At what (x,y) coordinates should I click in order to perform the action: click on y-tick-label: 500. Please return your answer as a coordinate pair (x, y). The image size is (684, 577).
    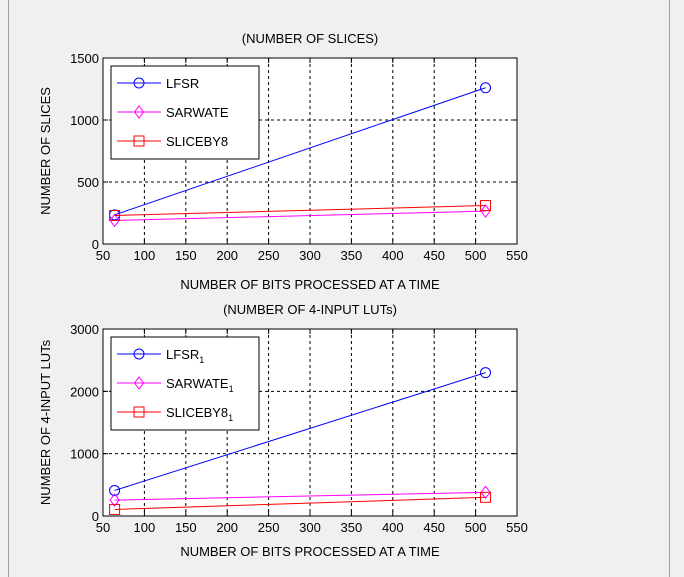
    Looking at the image, I should click on (88, 182).